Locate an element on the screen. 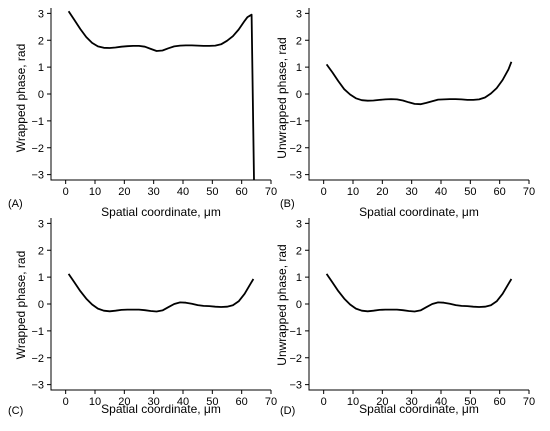 This screenshot has height=431, width=550. panel-c-series-line is located at coordinates (161, 293).